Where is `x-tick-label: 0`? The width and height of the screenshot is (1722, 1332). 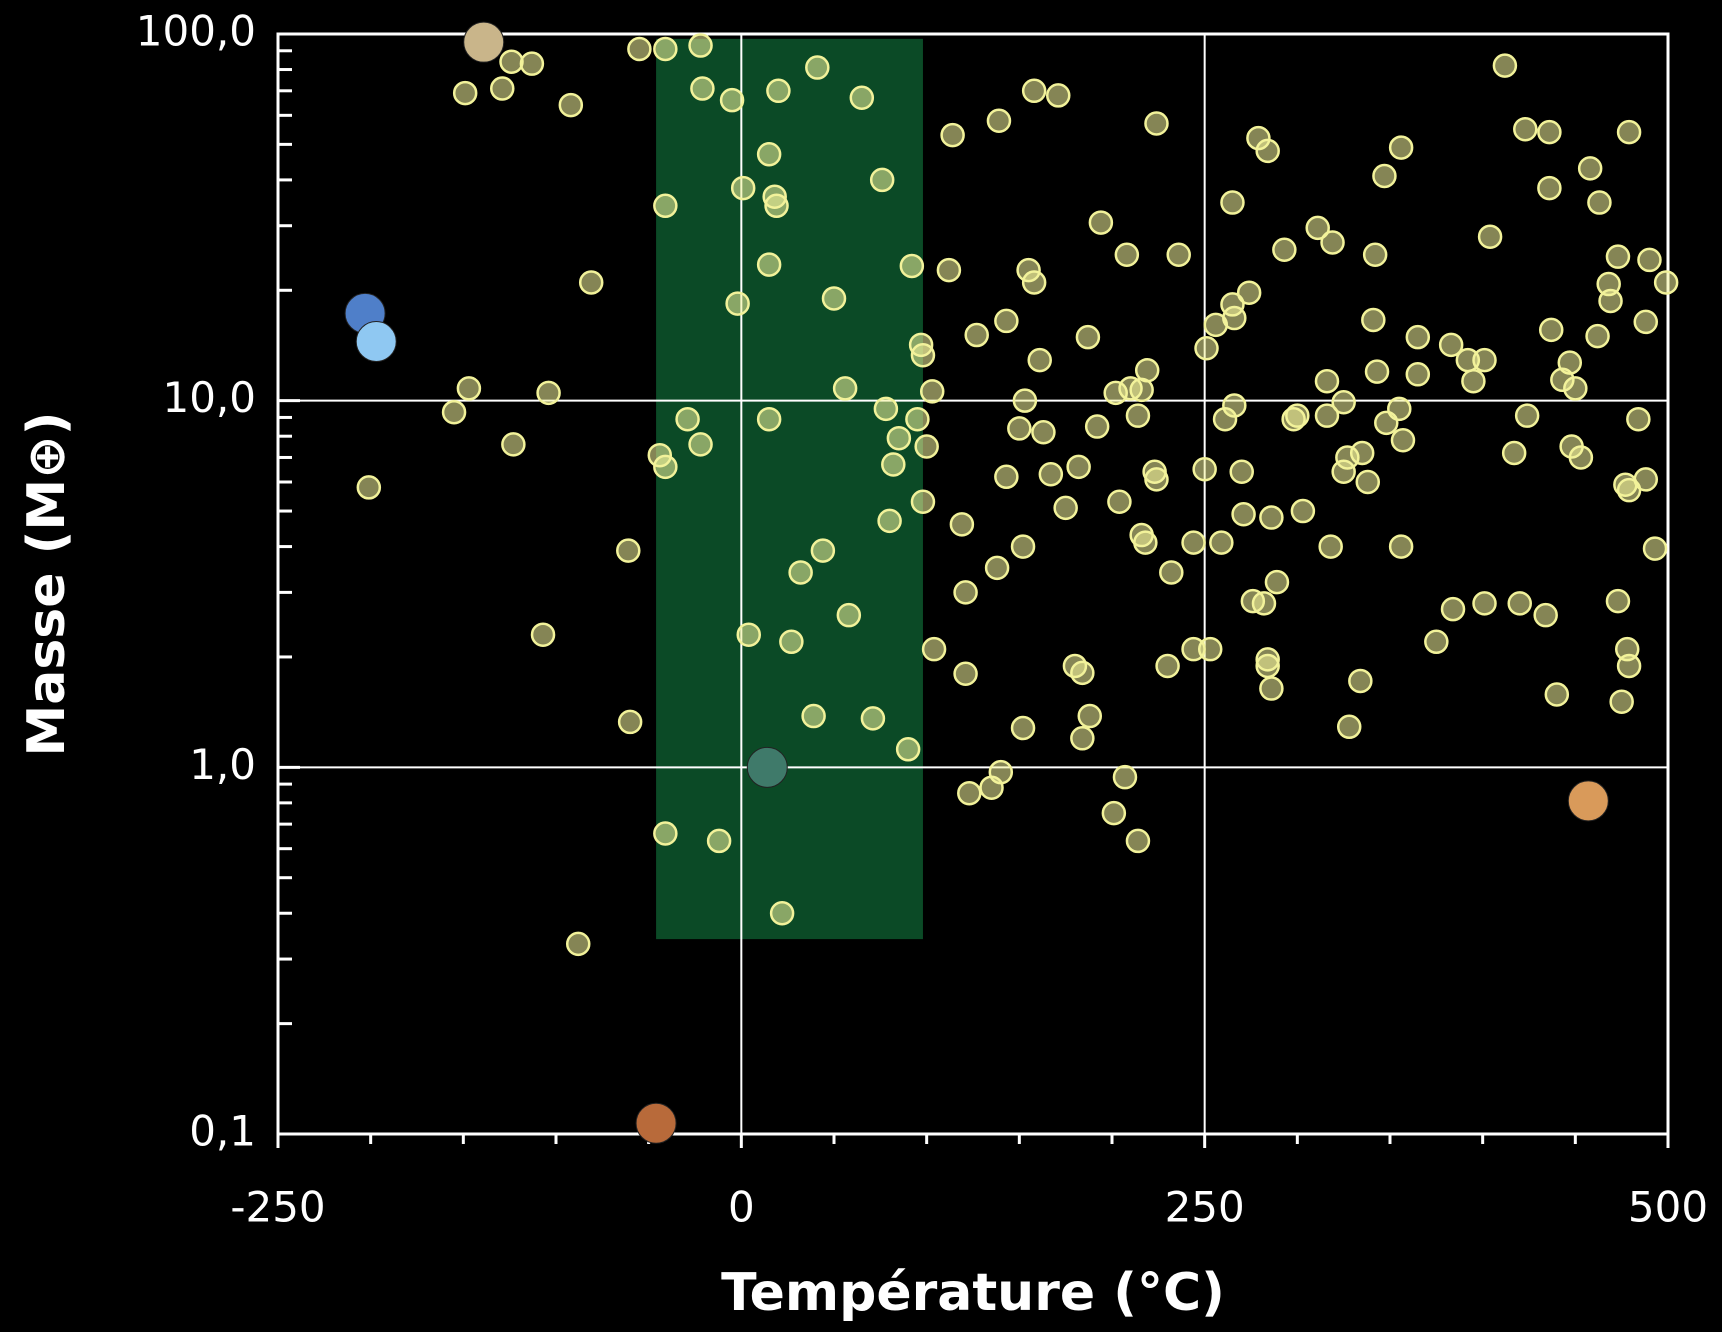
x-tick-label: 0 is located at coordinates (741, 1207).